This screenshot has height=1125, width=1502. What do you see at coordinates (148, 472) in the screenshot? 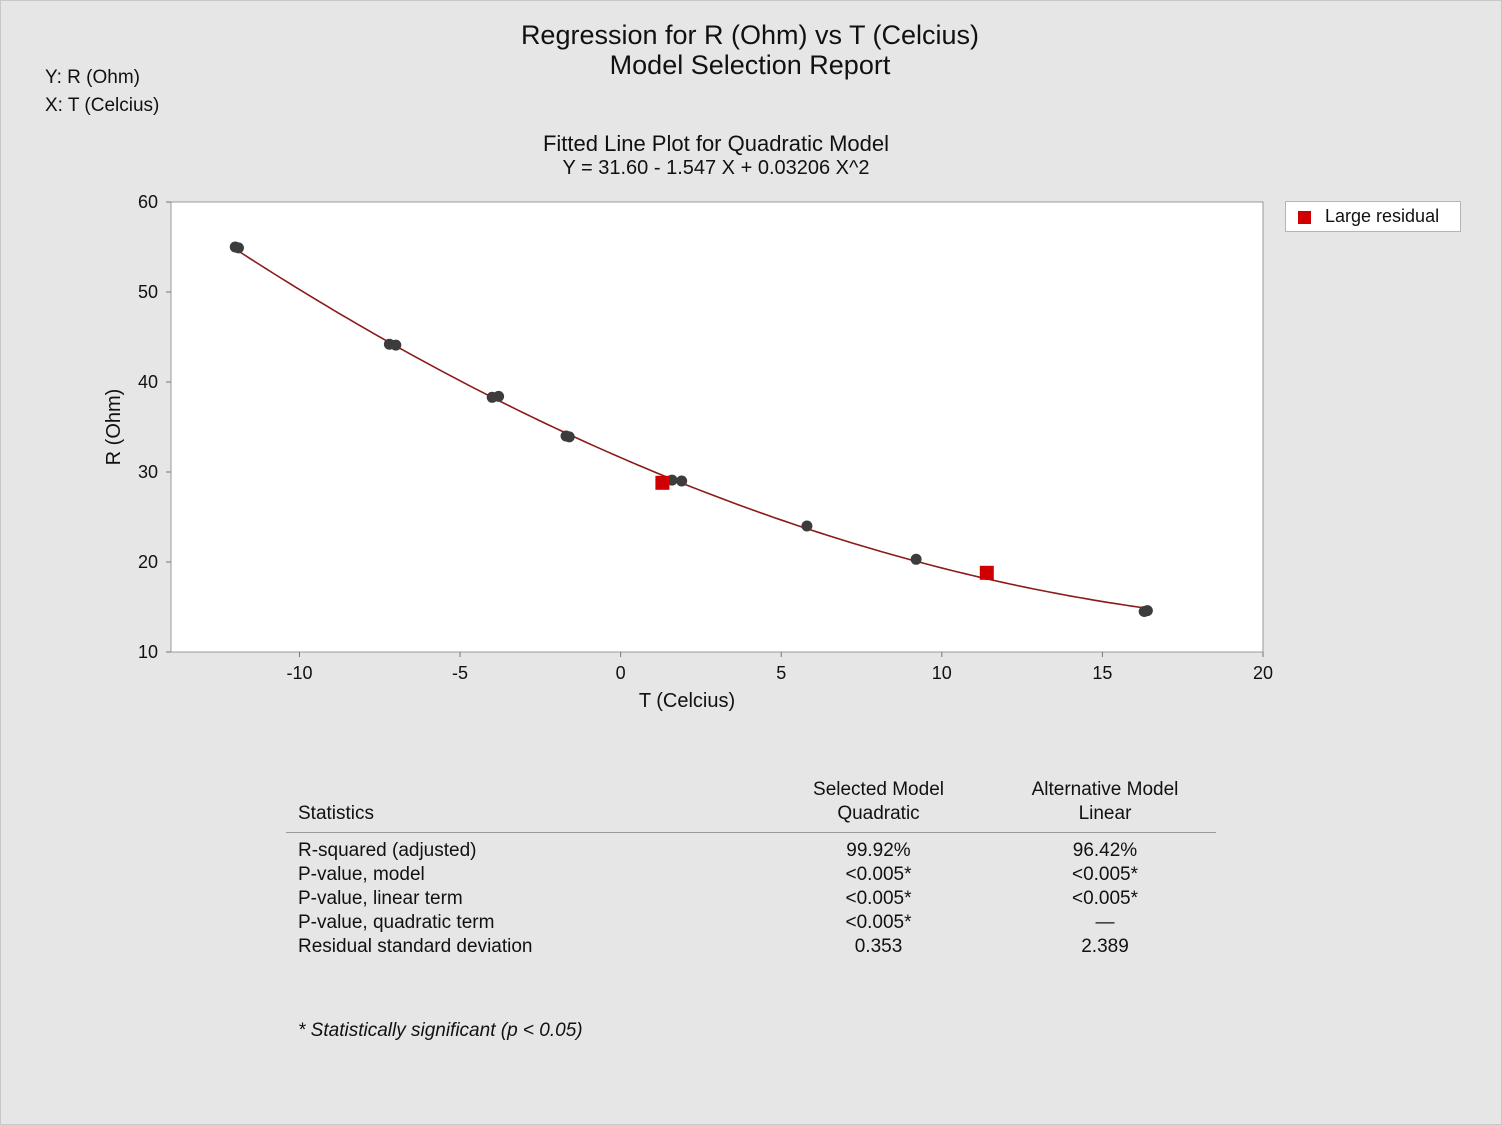
I see `y-tick-label: 30` at bounding box center [148, 472].